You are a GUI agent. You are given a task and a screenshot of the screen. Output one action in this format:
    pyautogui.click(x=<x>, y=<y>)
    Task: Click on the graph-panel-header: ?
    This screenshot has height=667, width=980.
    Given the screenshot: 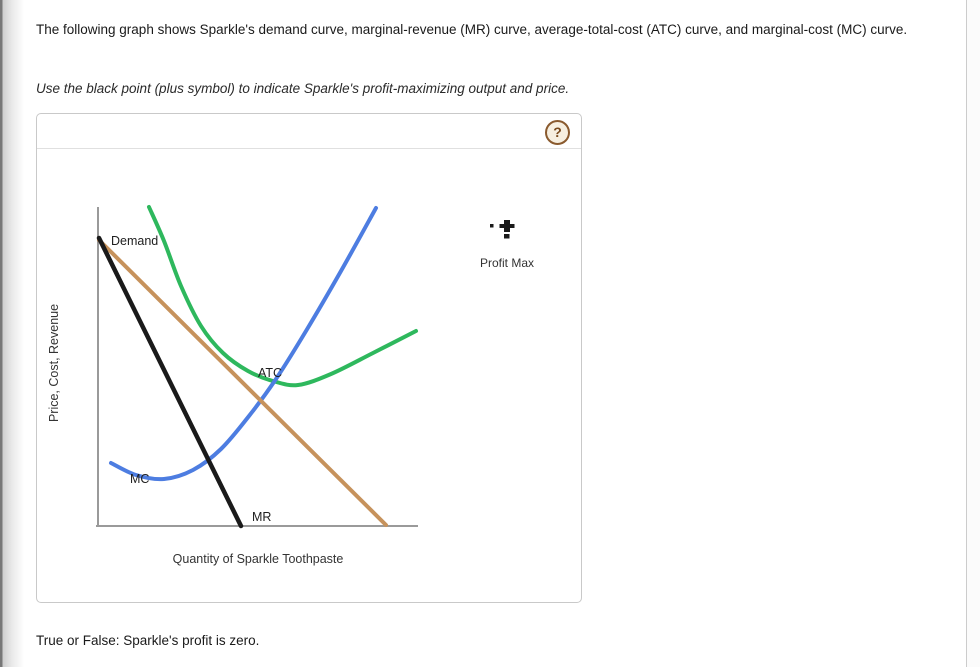 What is the action you would take?
    pyautogui.click(x=309, y=131)
    